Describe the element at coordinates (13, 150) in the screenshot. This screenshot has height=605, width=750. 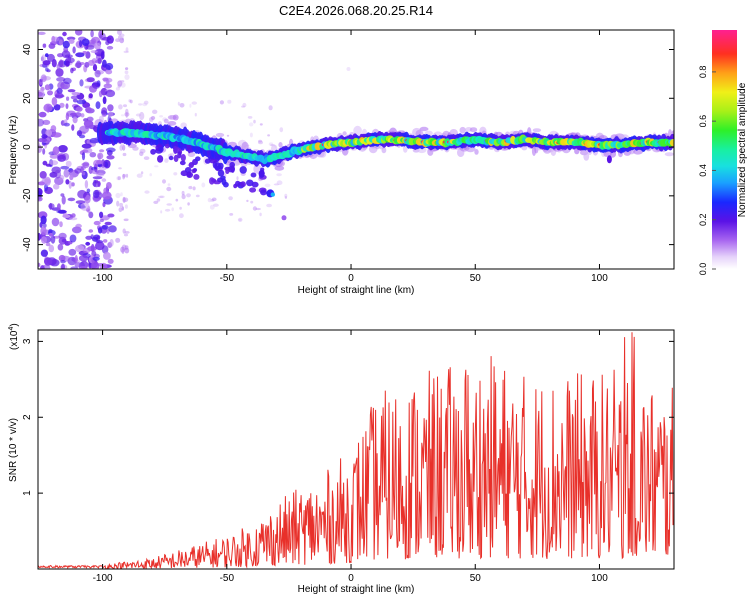
I see `spectrogram-y-label: Frequency (Hz)` at that location.